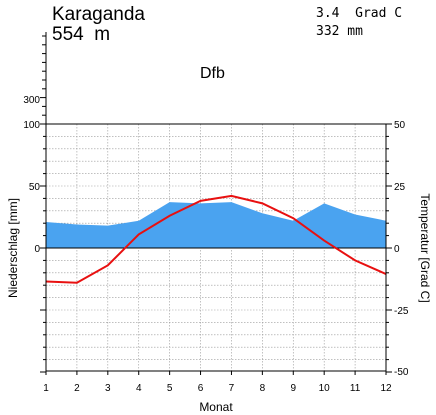  Describe the element at coordinates (401, 311) in the screenshot. I see `temp-tick-minus25: -25` at that location.